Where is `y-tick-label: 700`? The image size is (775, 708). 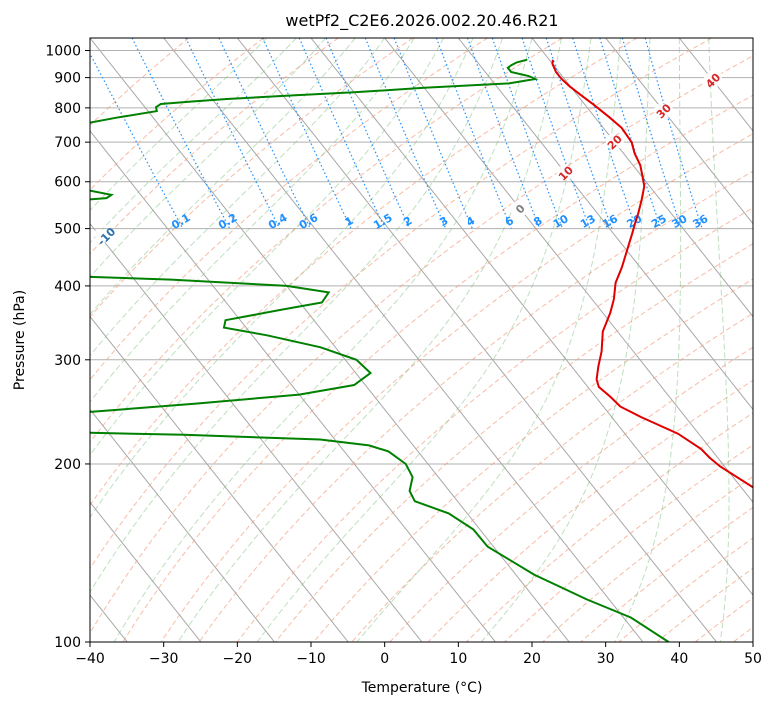 y-tick-label: 700 is located at coordinates (67, 143).